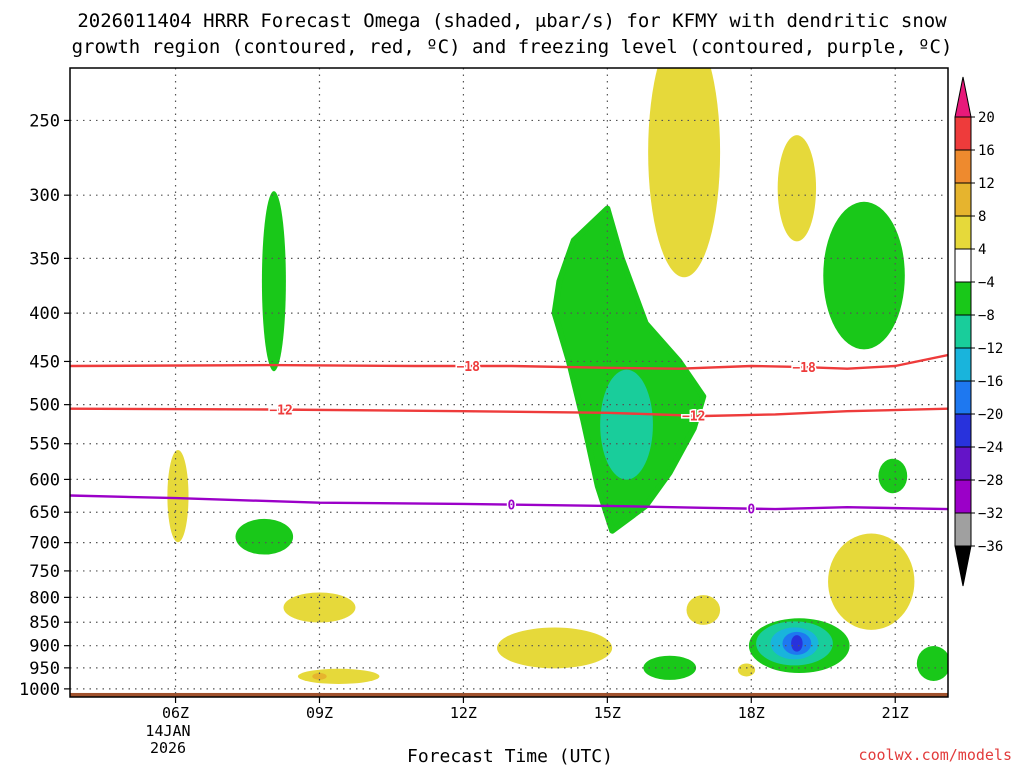 The height and width of the screenshot is (768, 1024). I want to click on freezing-0-contour, so click(509, 502).